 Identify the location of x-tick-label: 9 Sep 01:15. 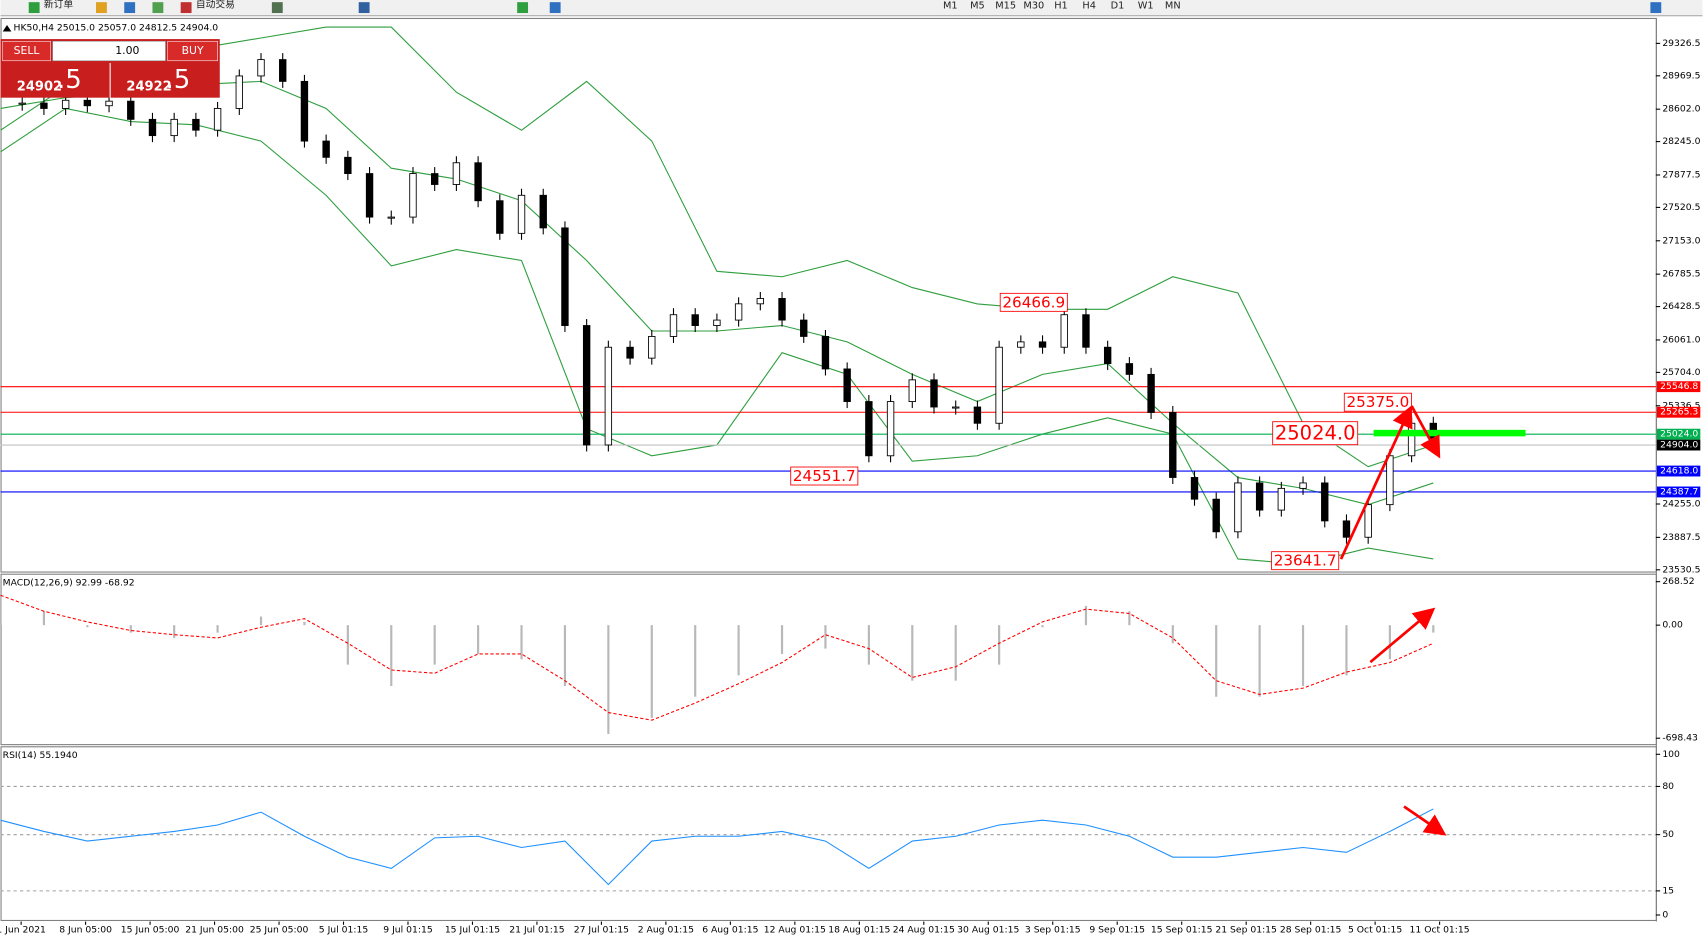
(1117, 930).